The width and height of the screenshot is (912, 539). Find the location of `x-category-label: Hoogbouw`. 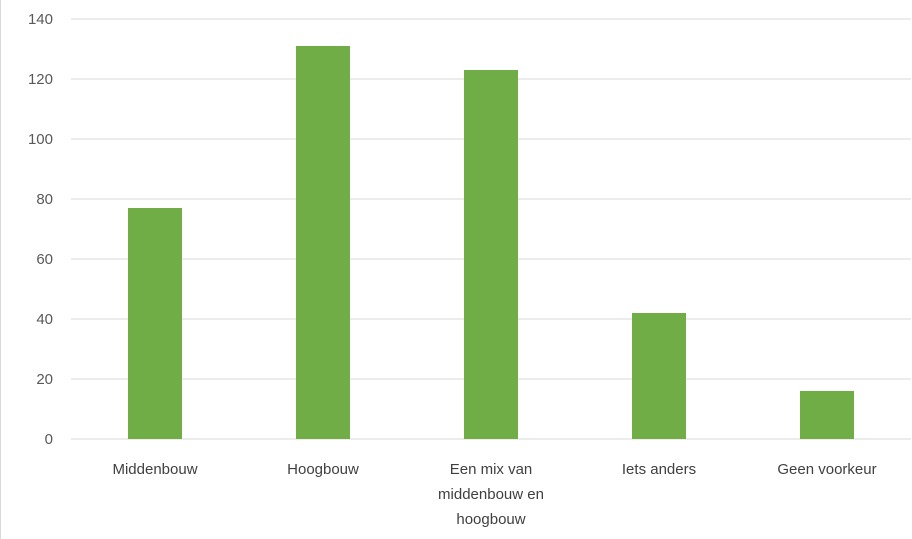

x-category-label: Hoogbouw is located at coordinates (323, 469).